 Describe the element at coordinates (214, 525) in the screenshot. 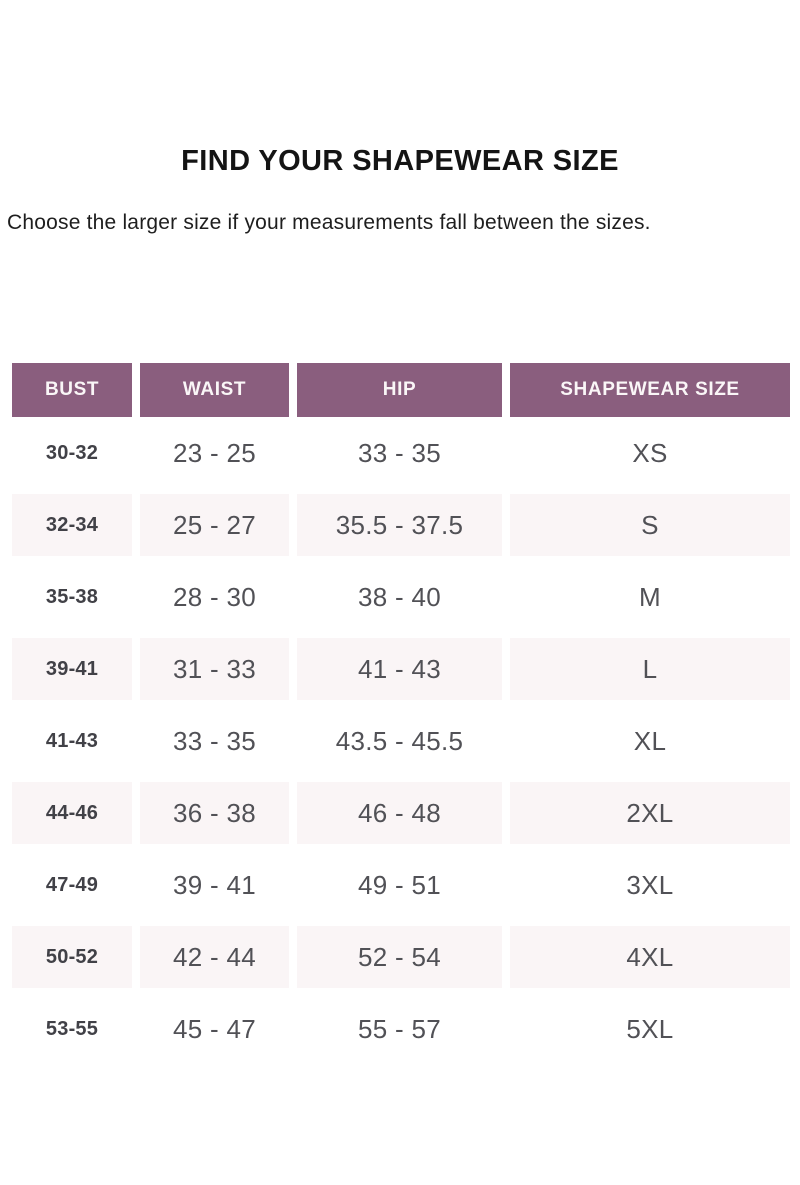

I see `waist-cell: 25 - 27` at that location.